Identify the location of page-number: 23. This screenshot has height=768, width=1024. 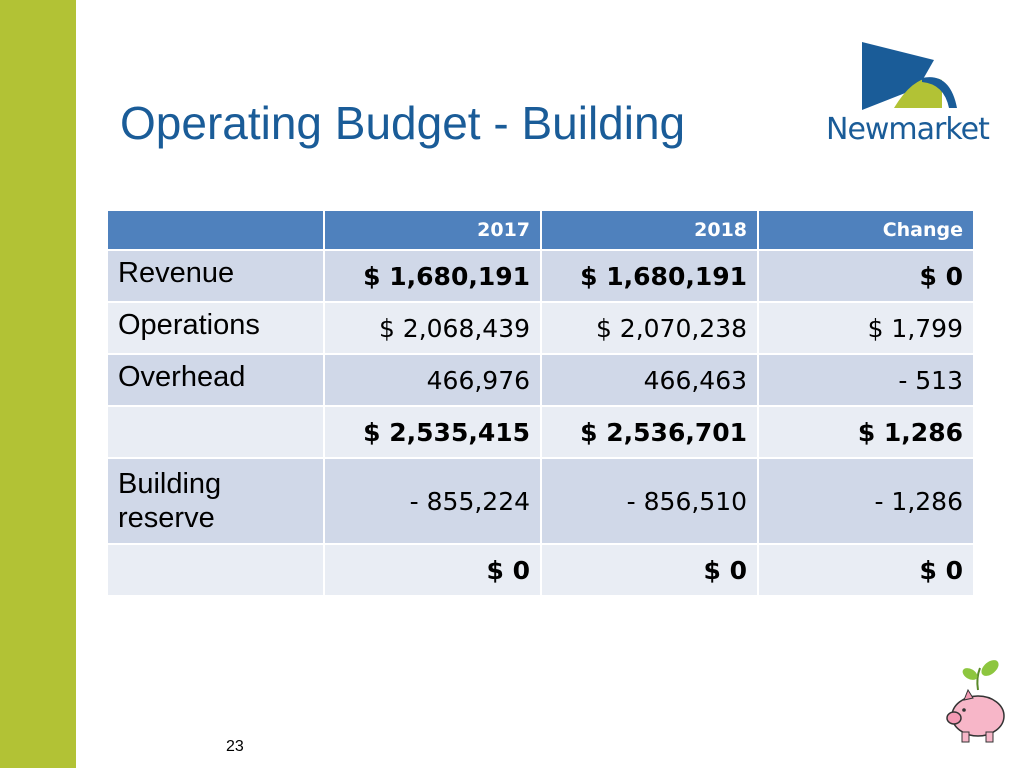
(235, 746).